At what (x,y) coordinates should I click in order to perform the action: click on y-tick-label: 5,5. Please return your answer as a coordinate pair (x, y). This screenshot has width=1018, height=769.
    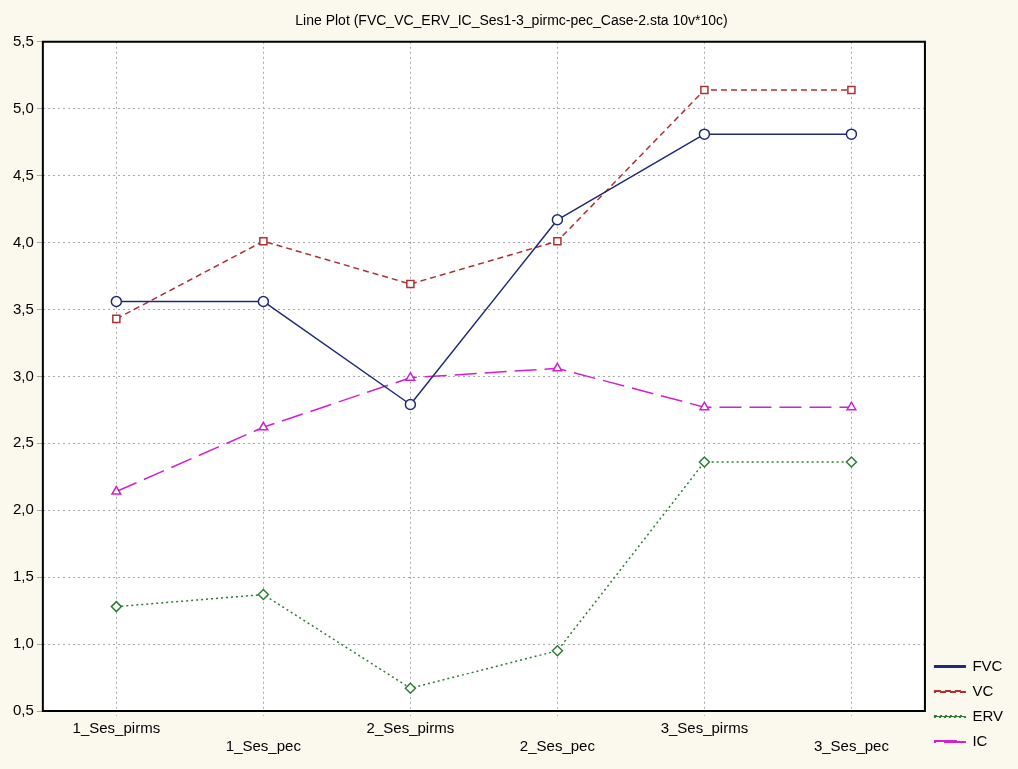
    Looking at the image, I should click on (23, 40).